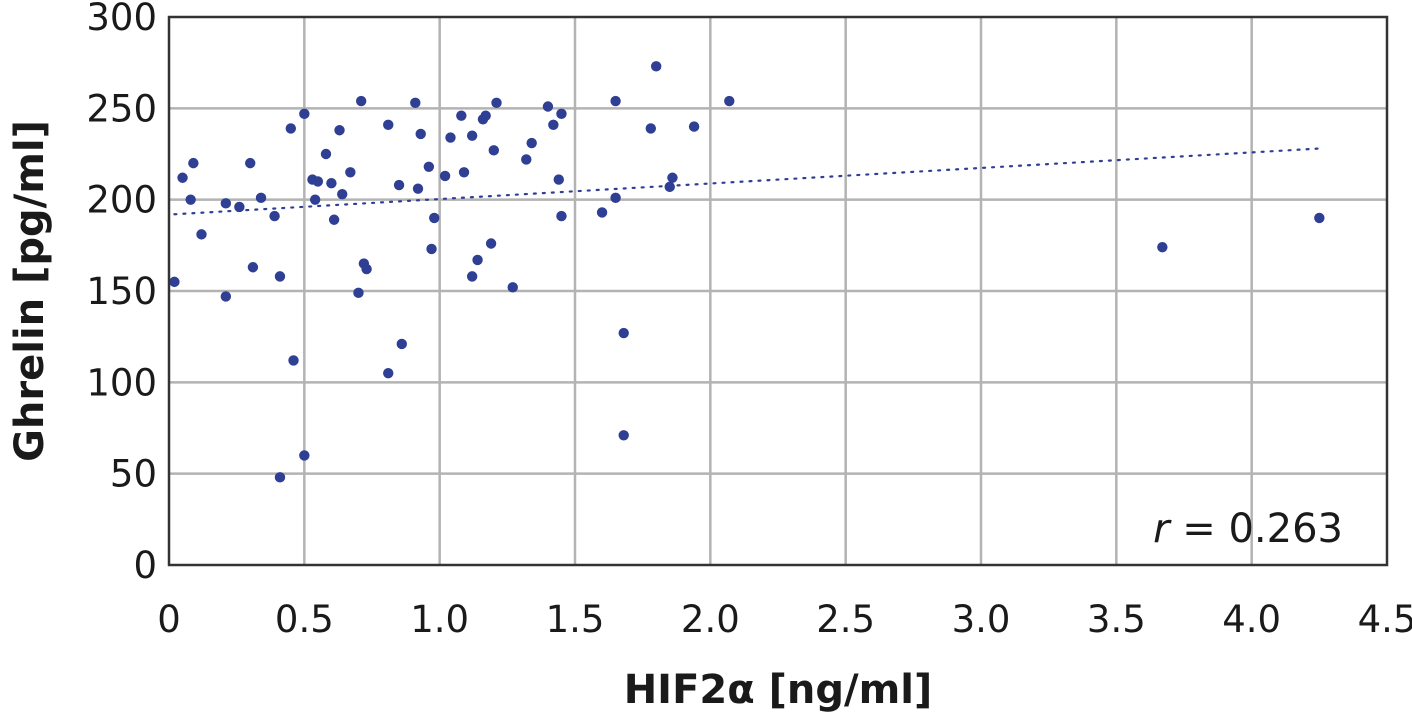 The height and width of the screenshot is (714, 1412). I want to click on trendline-group, so click(747, 181).